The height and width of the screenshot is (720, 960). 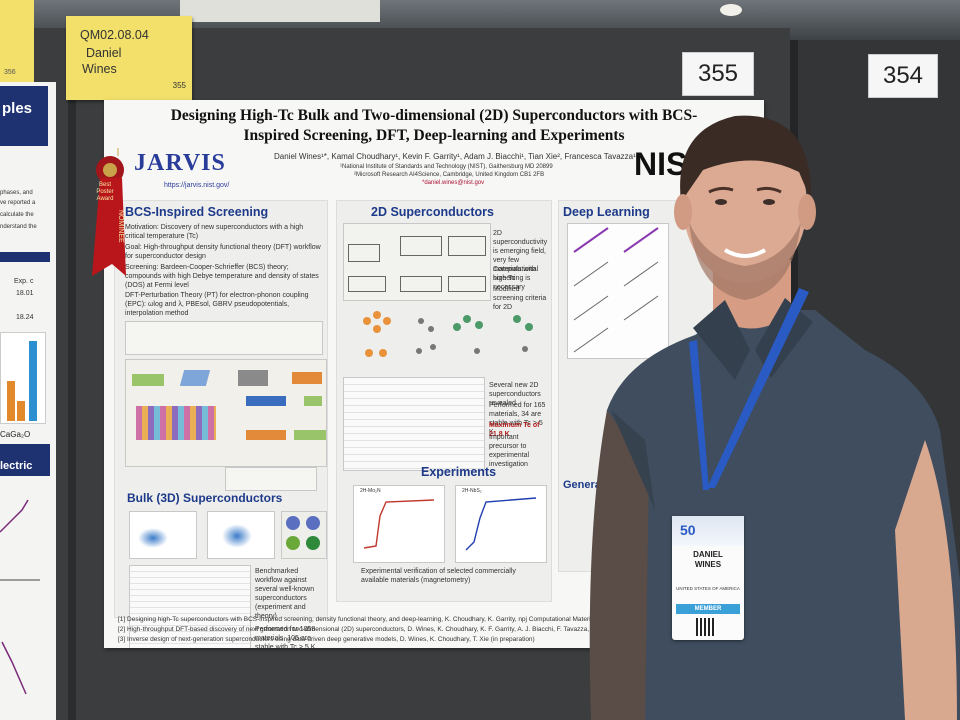 I want to click on sticky-note-left: 356, so click(x=17, y=42).